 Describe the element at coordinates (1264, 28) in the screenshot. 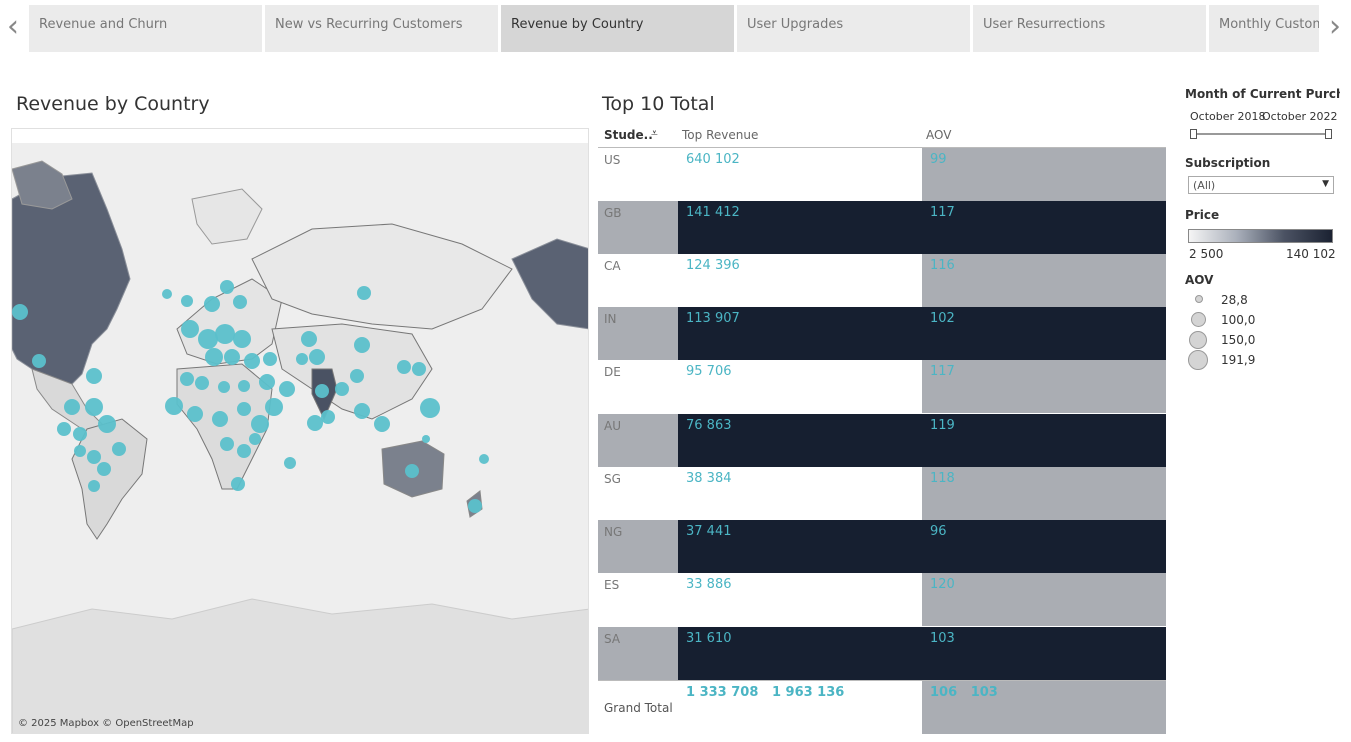

I see `tab-monthly-customers: Monthly Customers` at that location.